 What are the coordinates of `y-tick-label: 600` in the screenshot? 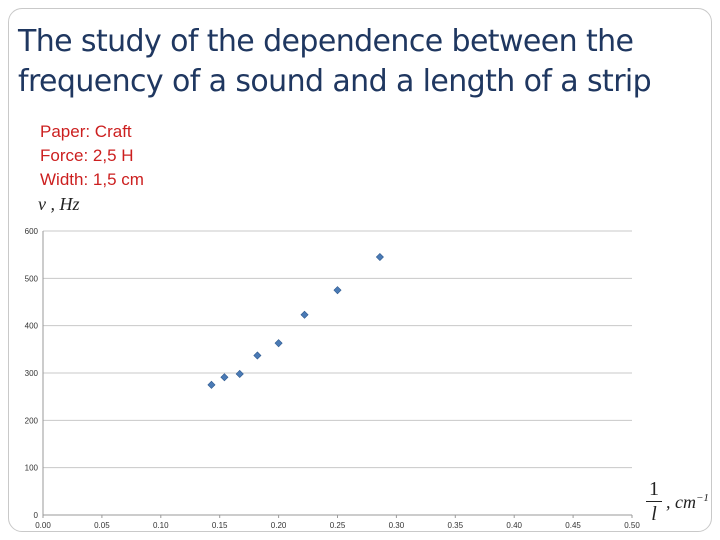 It's located at (32, 231).